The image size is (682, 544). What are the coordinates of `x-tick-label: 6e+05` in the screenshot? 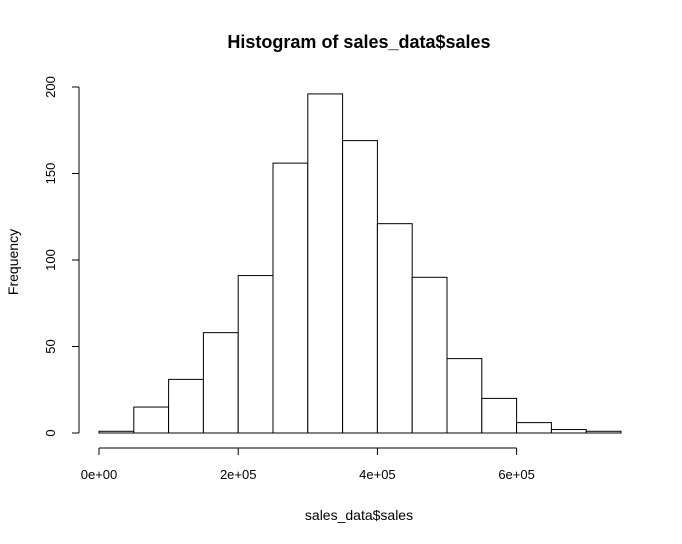 It's located at (516, 474).